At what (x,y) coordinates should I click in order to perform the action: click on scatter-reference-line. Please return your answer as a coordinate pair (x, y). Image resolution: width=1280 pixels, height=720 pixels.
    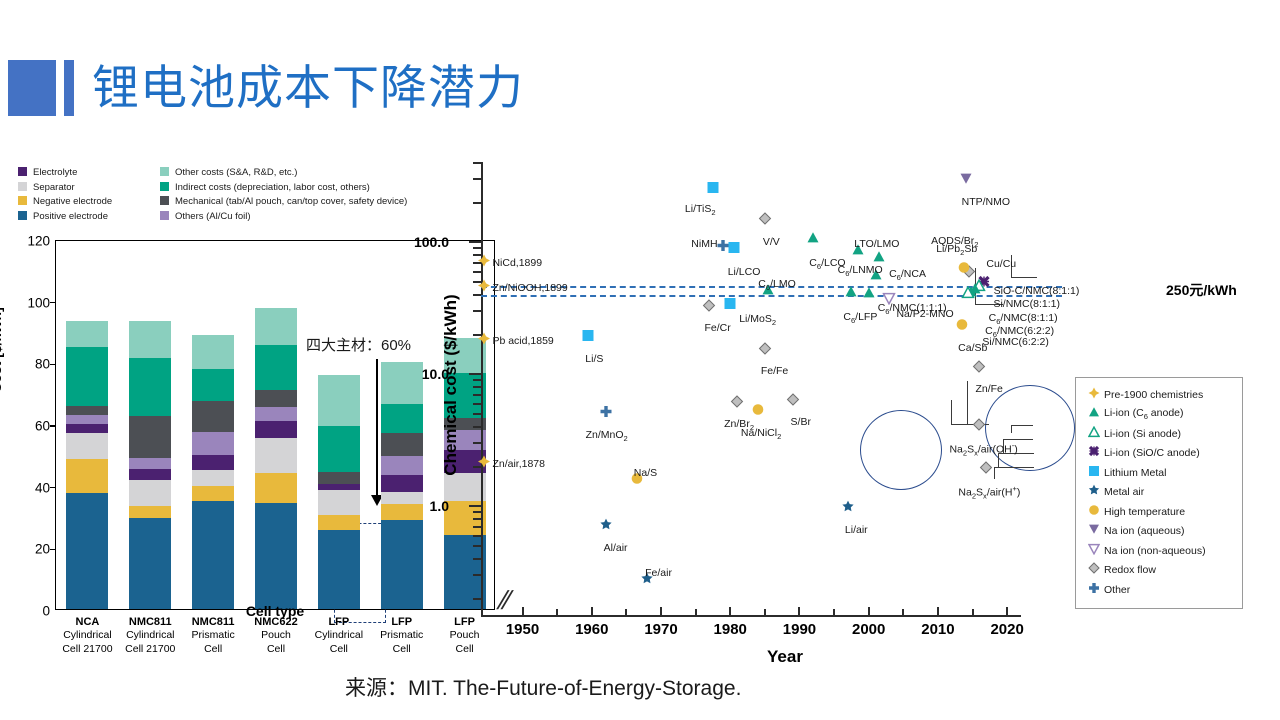
    Looking at the image, I should click on (771, 295).